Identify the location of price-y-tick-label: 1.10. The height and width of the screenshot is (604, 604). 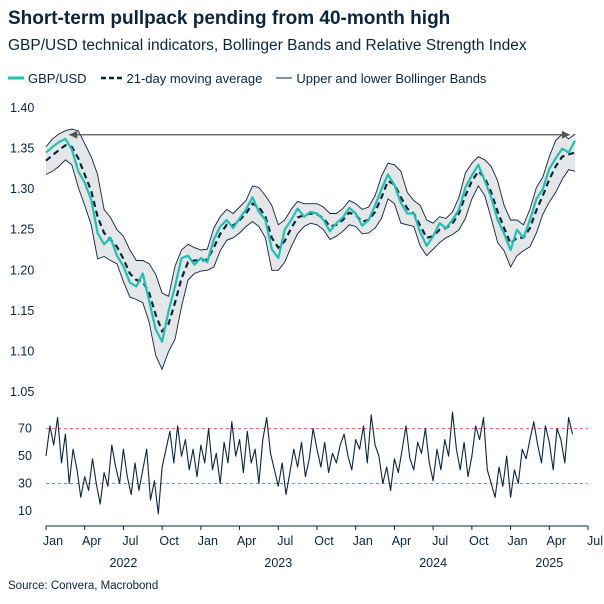
(22, 351).